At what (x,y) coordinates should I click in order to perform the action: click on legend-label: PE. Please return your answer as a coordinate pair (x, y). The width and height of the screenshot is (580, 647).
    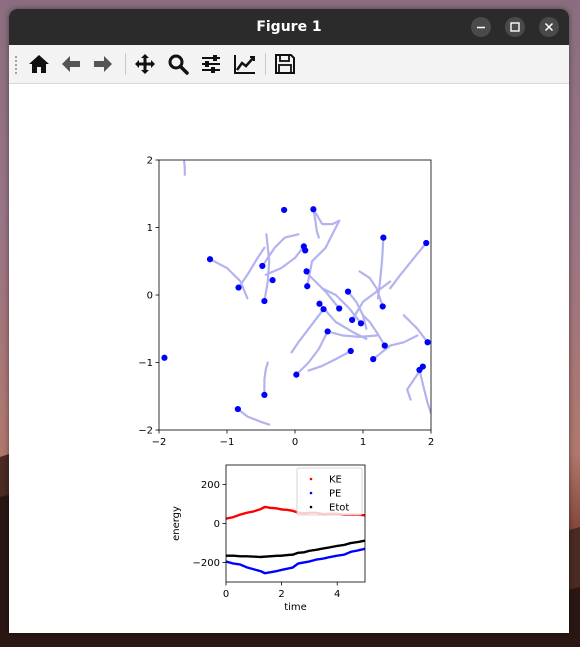
    Looking at the image, I should click on (335, 494).